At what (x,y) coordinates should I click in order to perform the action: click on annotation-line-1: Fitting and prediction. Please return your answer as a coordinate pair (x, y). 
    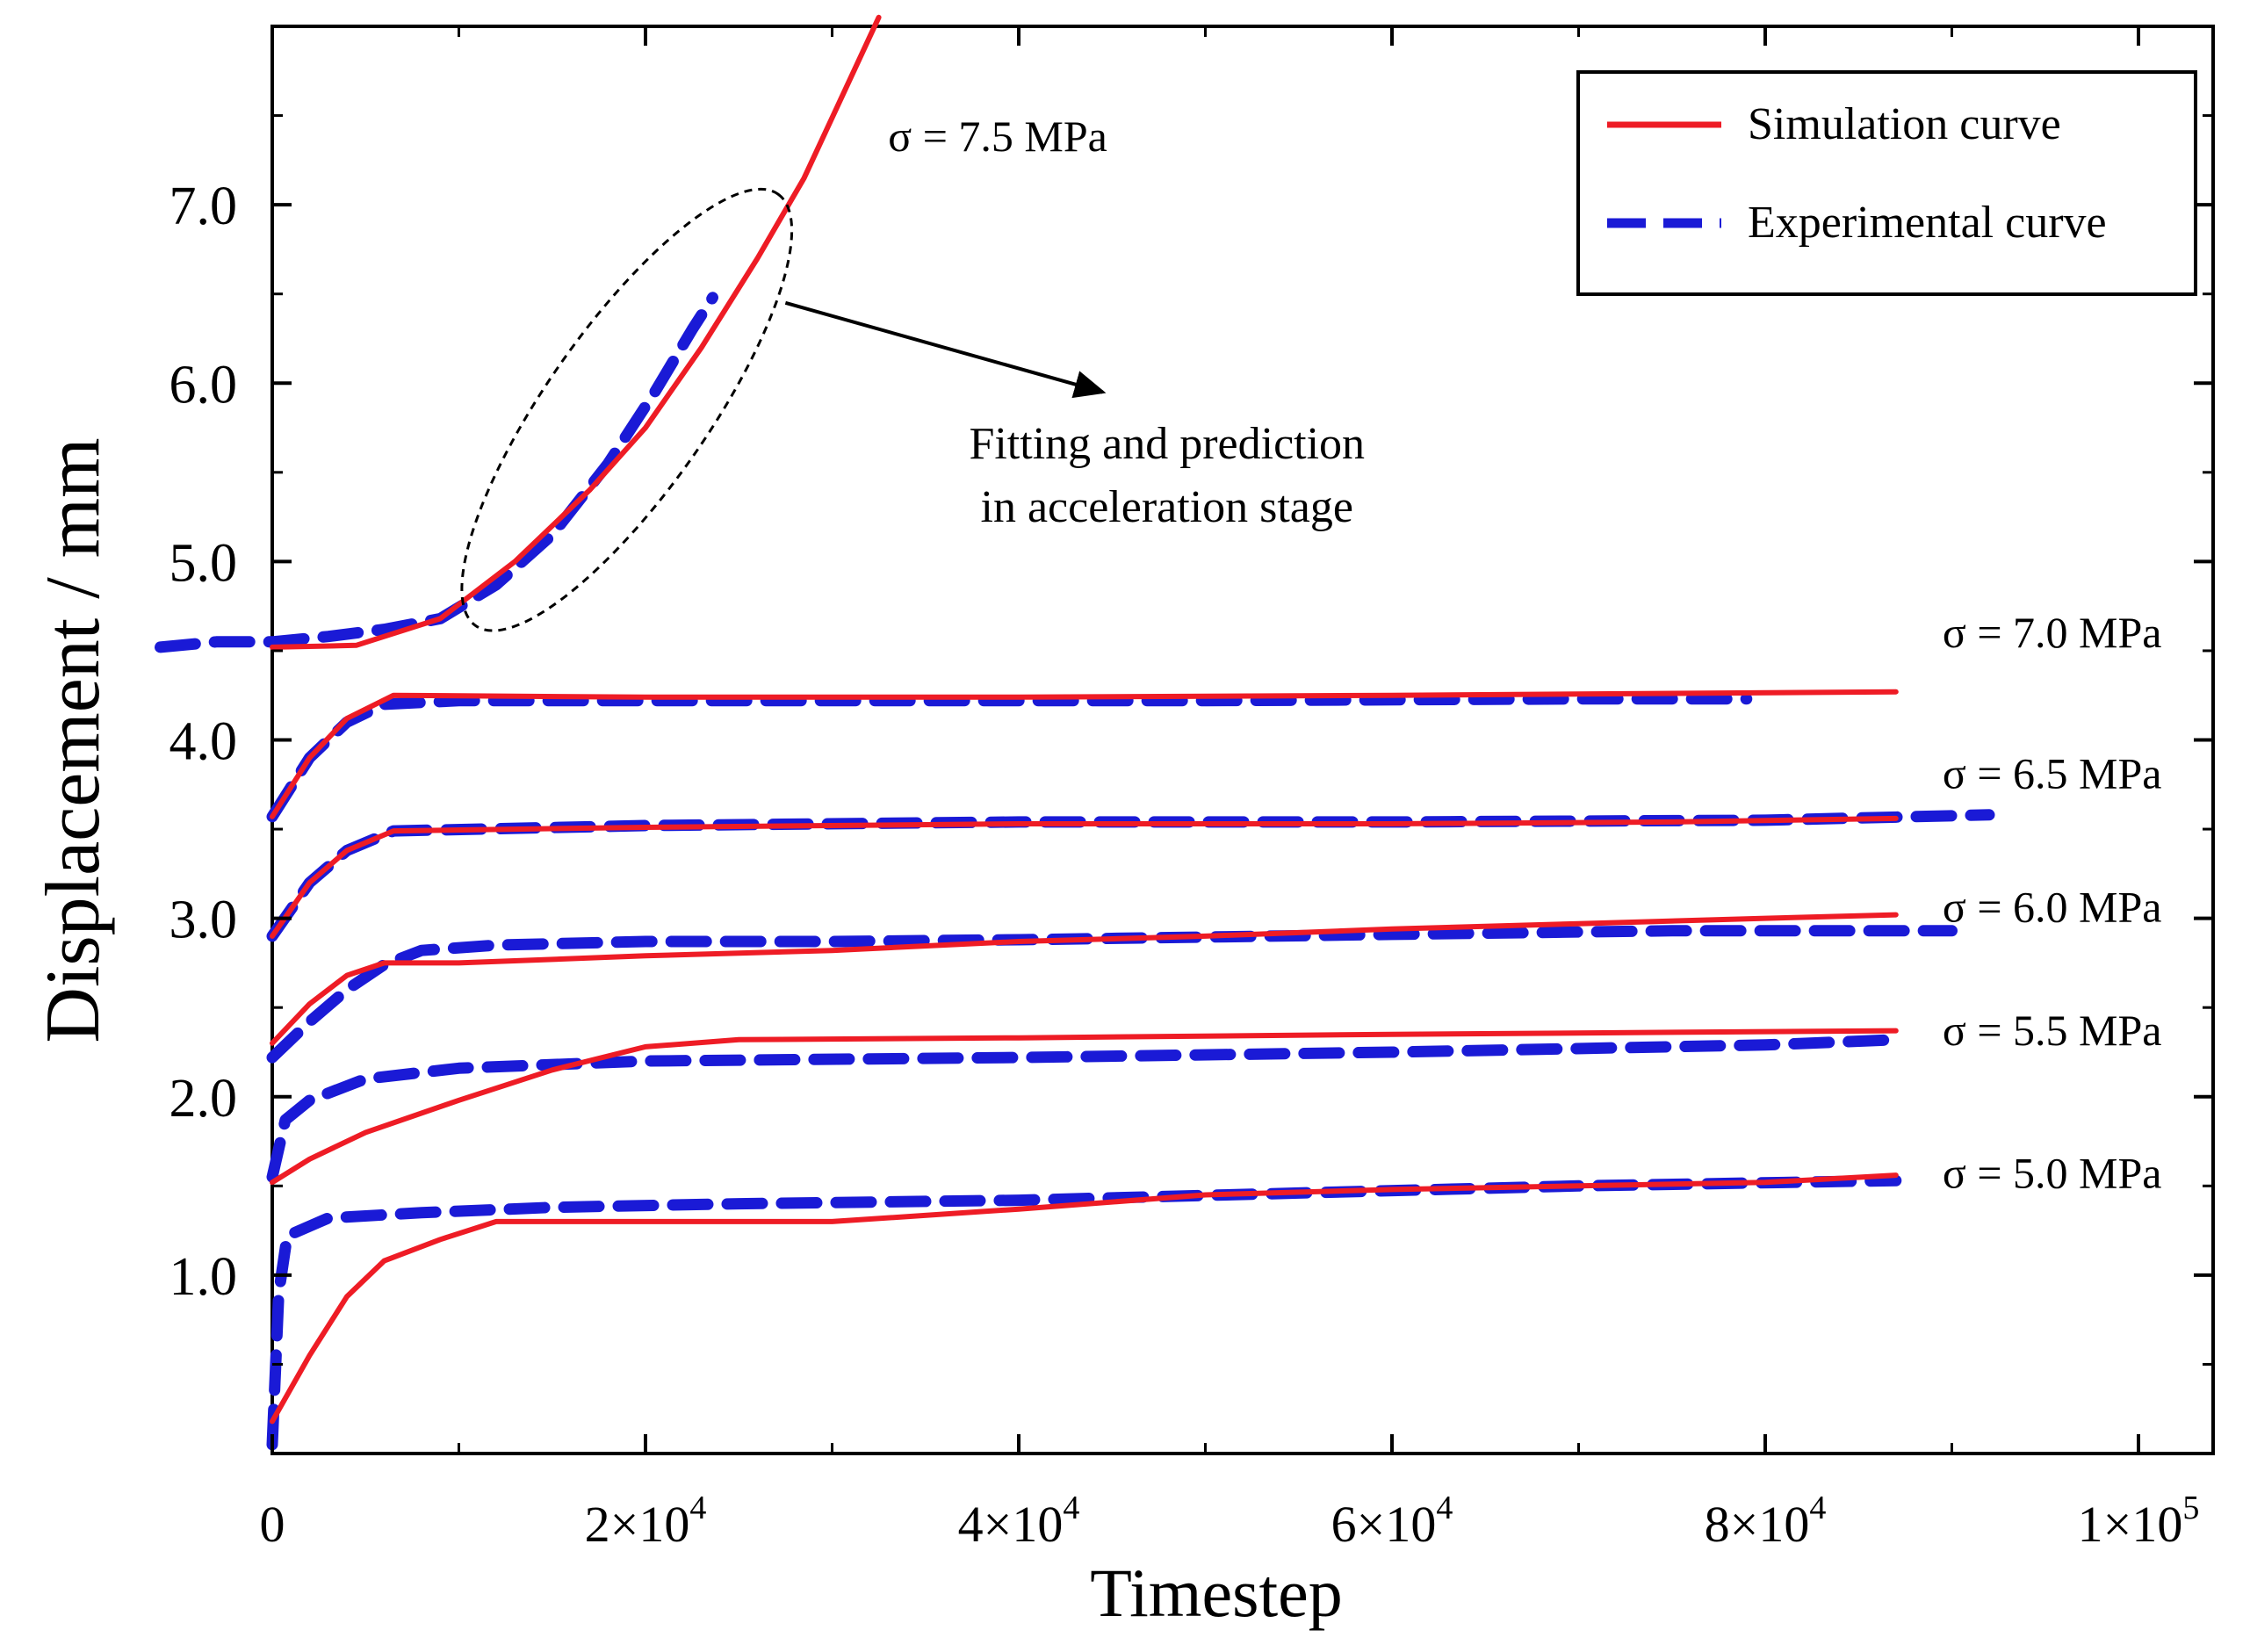
    Looking at the image, I should click on (1167, 444).